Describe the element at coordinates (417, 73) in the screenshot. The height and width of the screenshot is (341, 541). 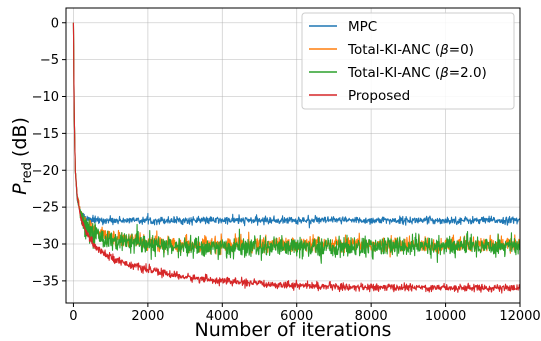
I see `legend-label: Total-KI-ANC (β=2.0)` at that location.